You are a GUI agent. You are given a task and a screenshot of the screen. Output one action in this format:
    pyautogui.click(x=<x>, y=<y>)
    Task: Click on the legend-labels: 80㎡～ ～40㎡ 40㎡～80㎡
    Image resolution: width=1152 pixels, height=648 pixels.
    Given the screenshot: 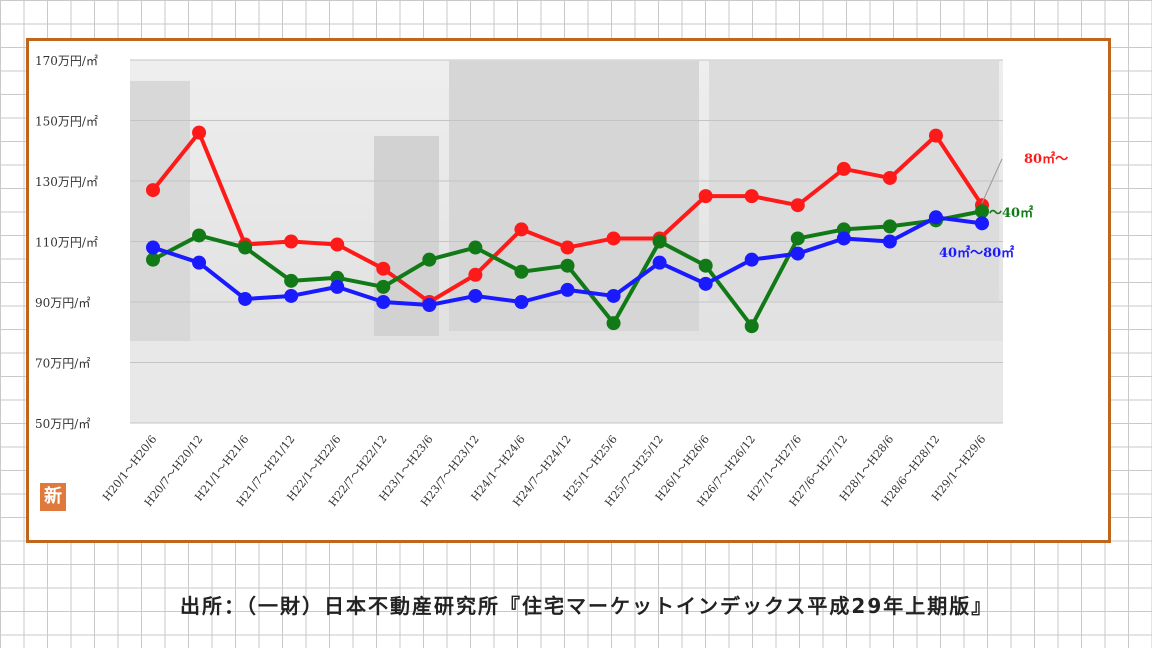 What is the action you would take?
    pyautogui.click(x=1003, y=206)
    